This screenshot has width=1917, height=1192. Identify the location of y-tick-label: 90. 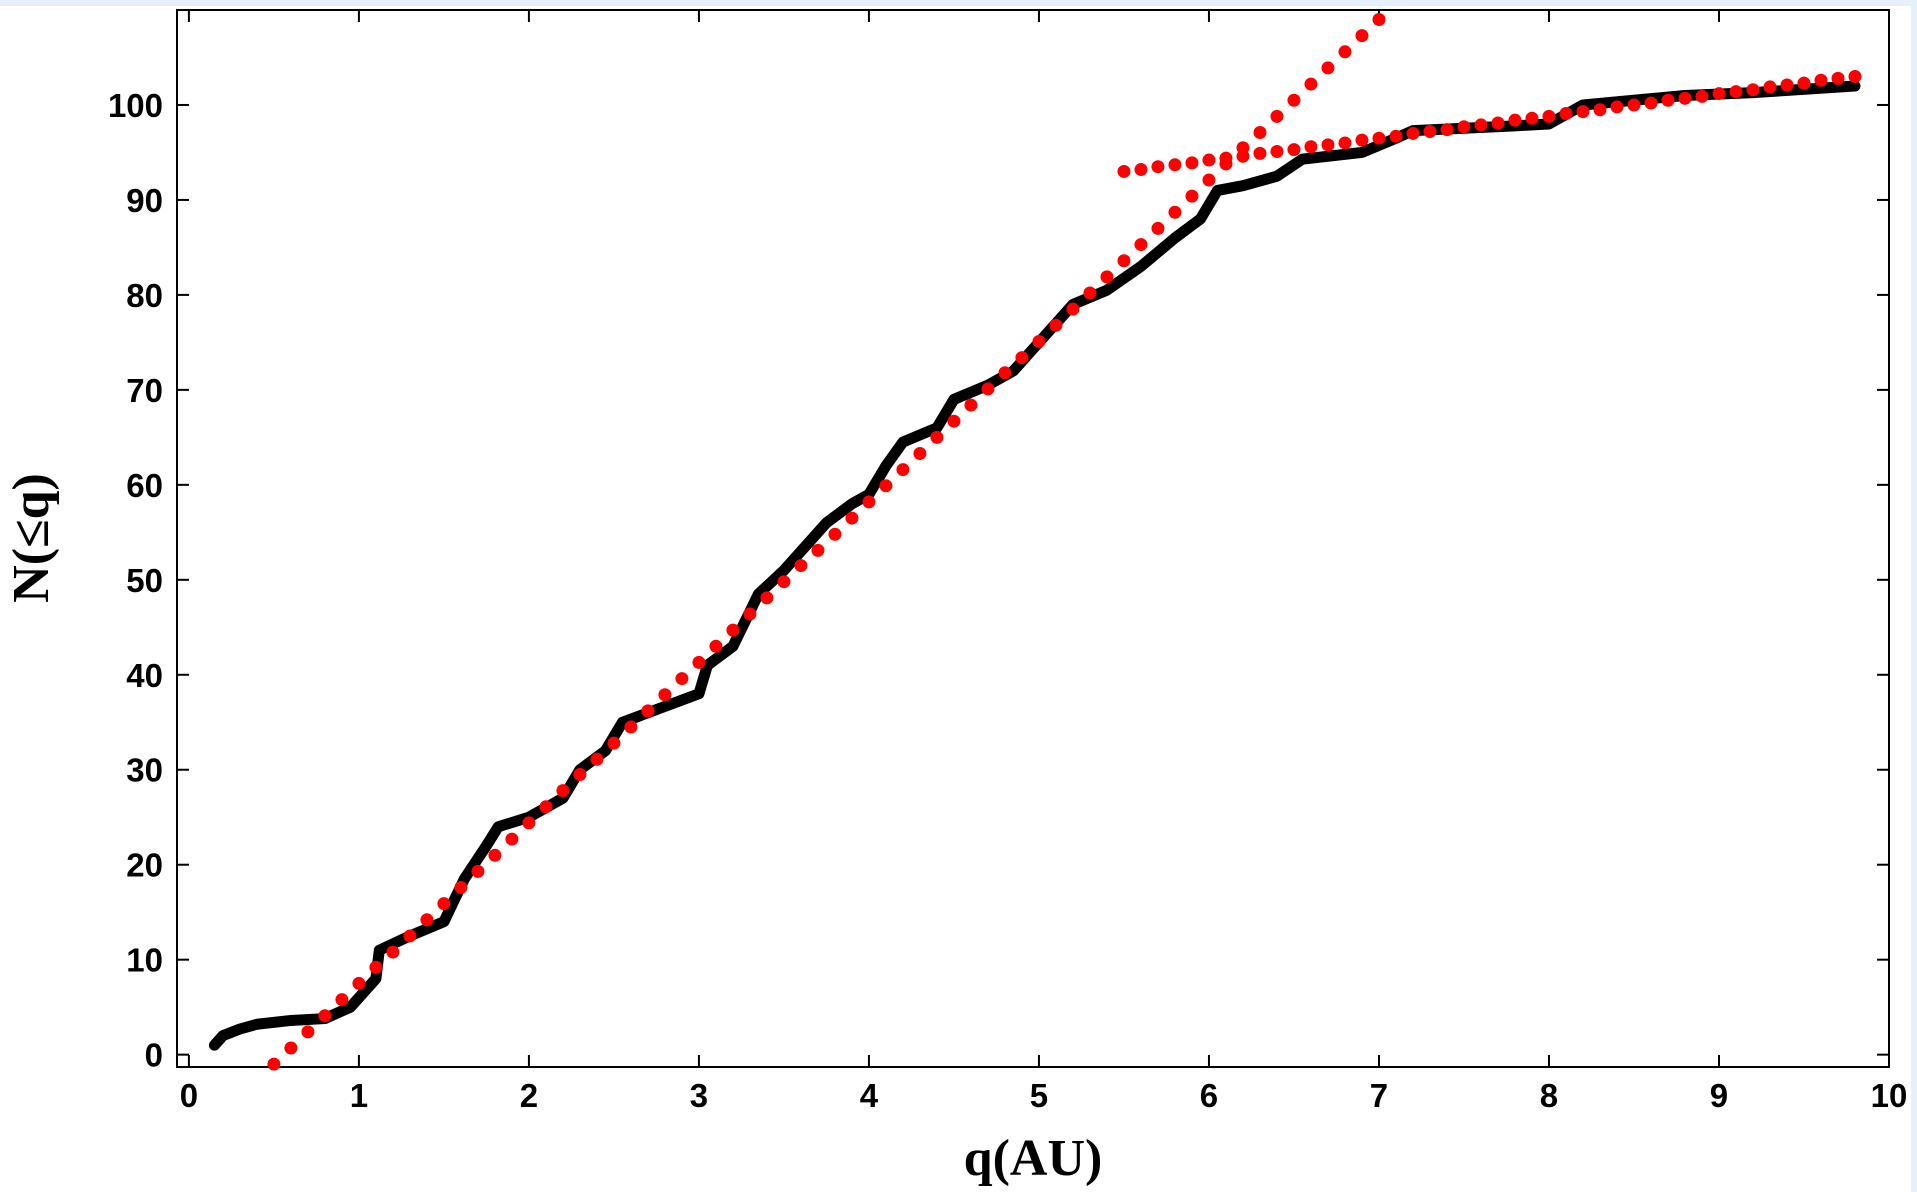
(144, 200).